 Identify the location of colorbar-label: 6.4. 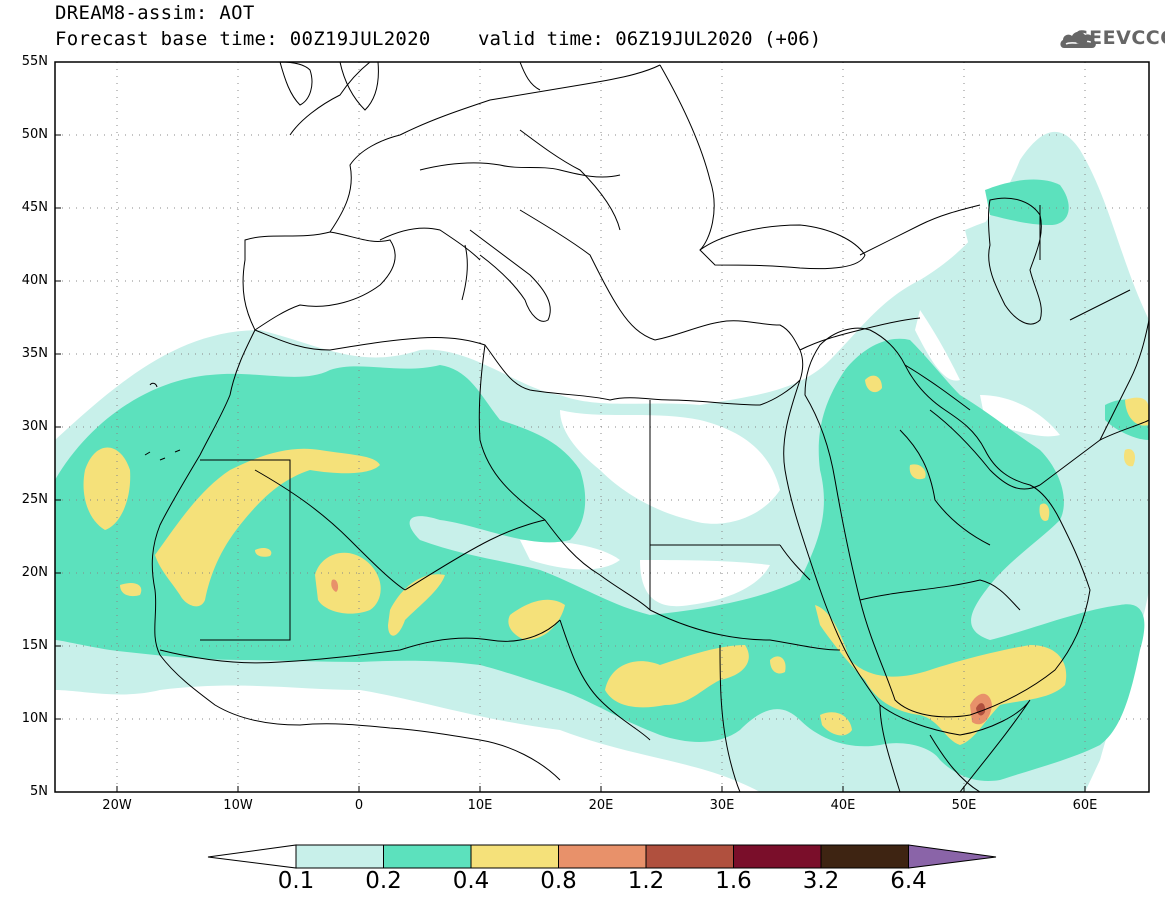
(908, 881).